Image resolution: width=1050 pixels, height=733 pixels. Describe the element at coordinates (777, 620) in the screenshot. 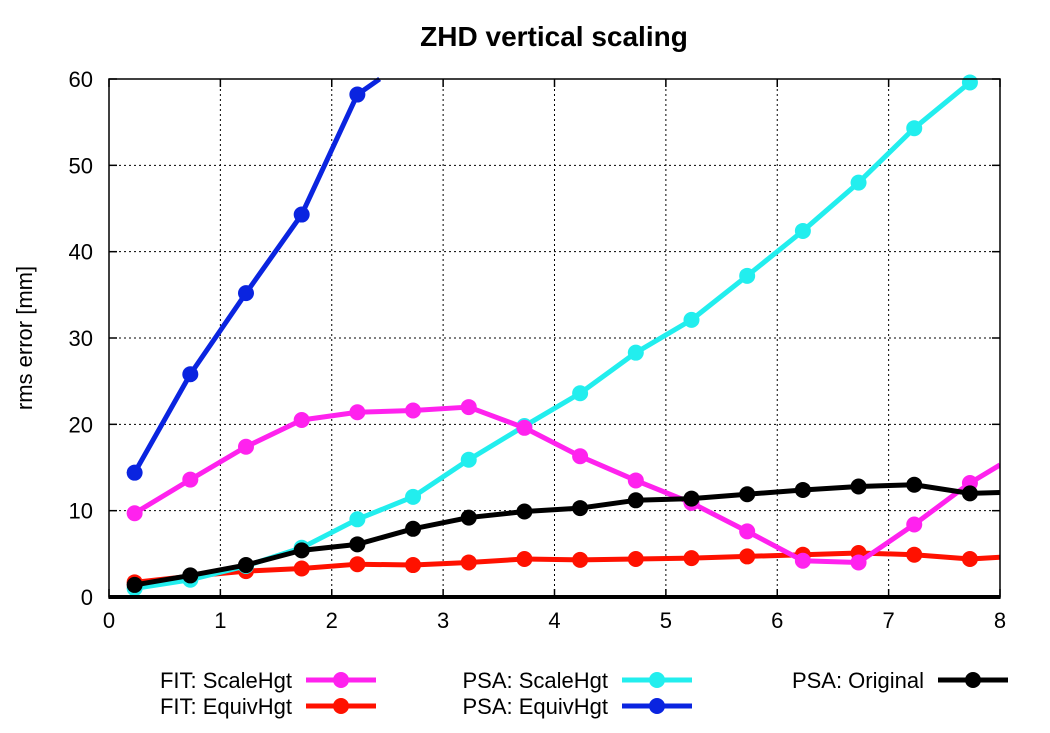

I see `x-tick-label: 6` at that location.